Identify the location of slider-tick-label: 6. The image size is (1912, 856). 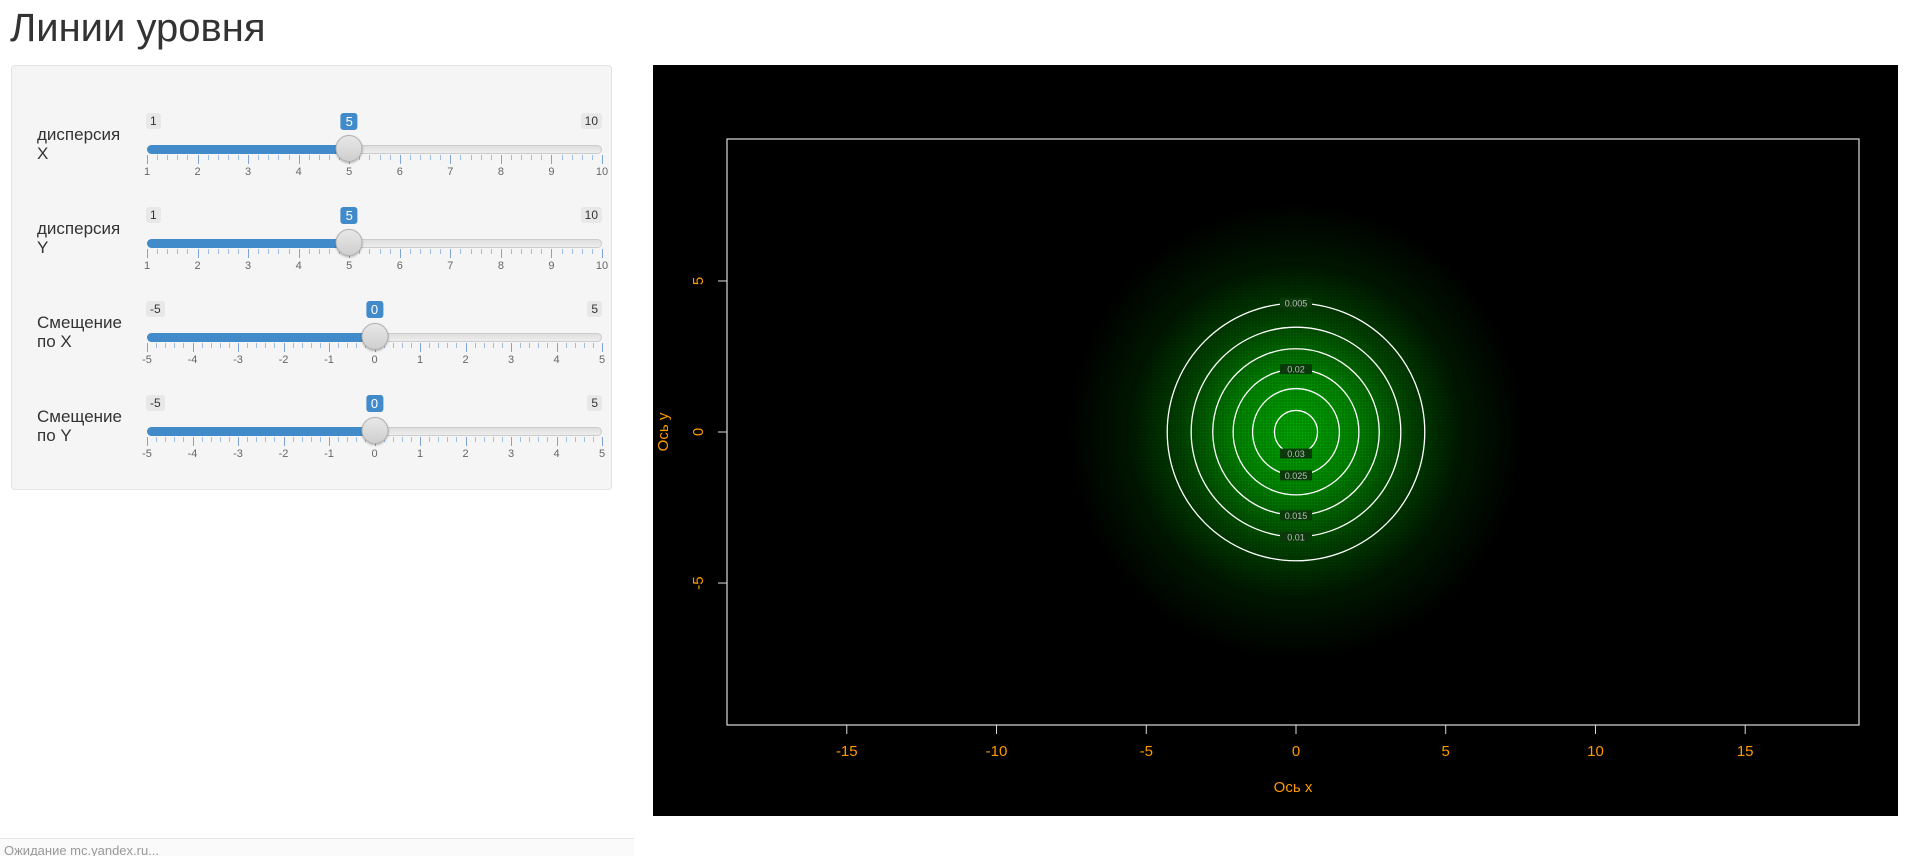
(399, 266).